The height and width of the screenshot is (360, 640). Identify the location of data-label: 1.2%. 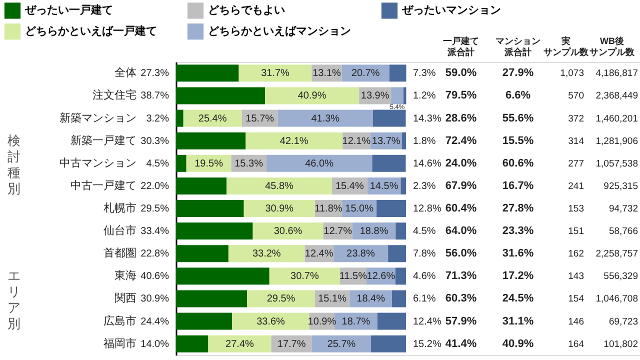
(424, 96).